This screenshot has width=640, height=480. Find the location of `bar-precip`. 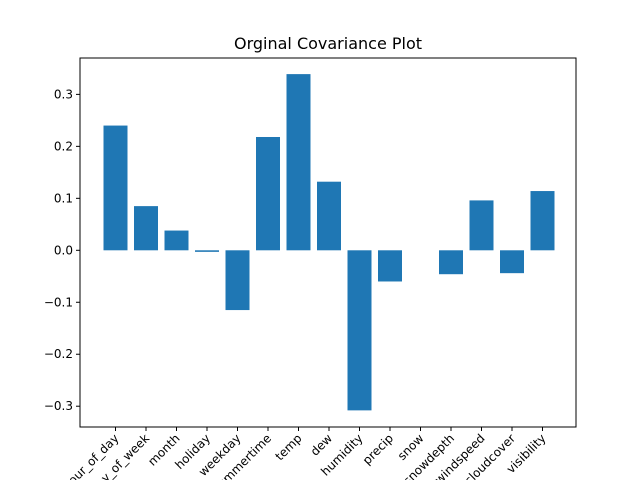

bar-precip is located at coordinates (390, 266).